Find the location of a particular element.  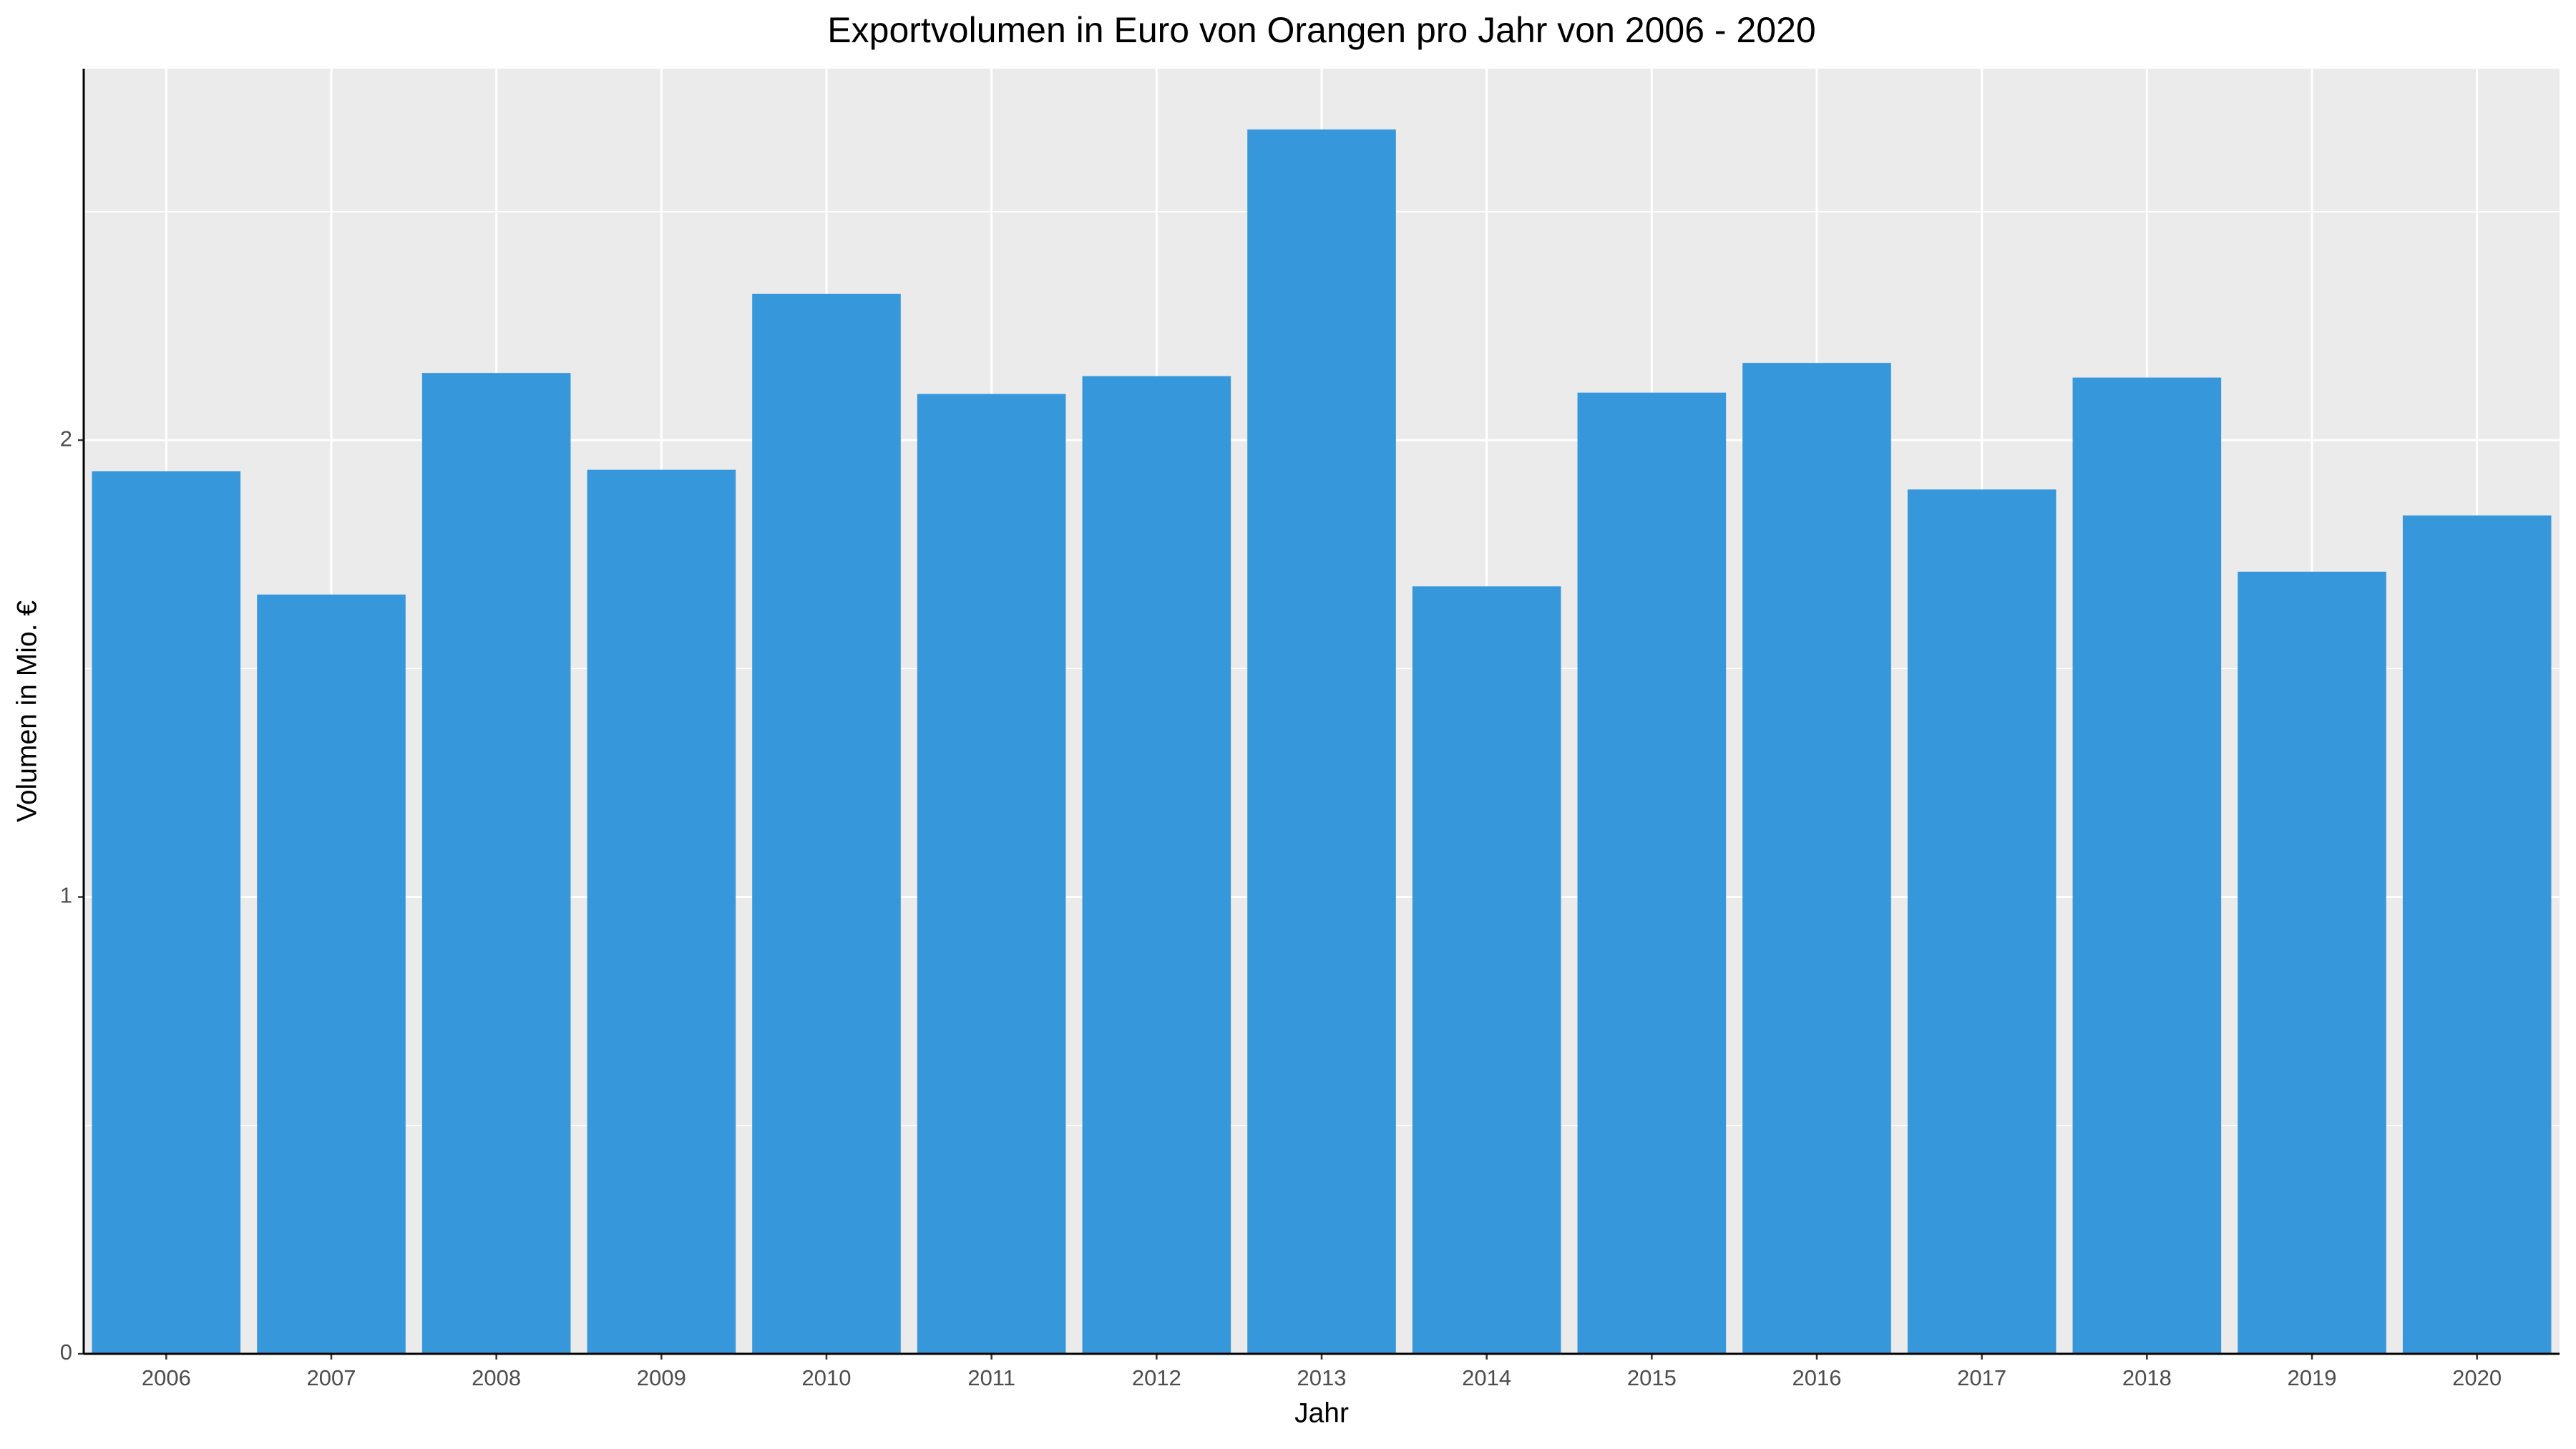

x-tick-label: 2012 is located at coordinates (1156, 1377).